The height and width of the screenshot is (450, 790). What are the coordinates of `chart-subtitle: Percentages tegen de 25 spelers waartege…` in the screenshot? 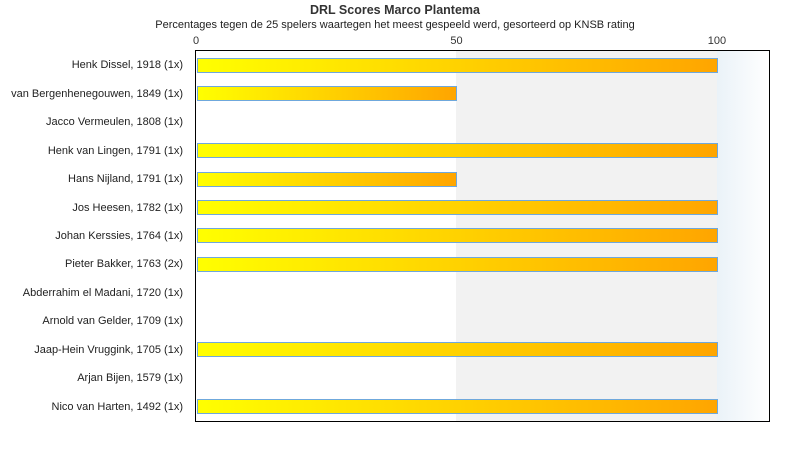 It's located at (395, 25).